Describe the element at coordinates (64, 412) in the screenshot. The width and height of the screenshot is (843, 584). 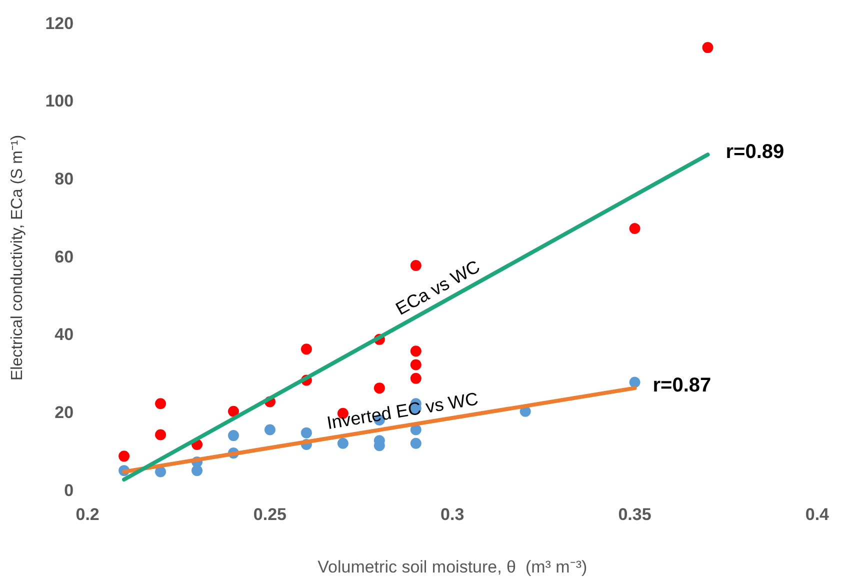
I see `y-tick-label: 20` at that location.